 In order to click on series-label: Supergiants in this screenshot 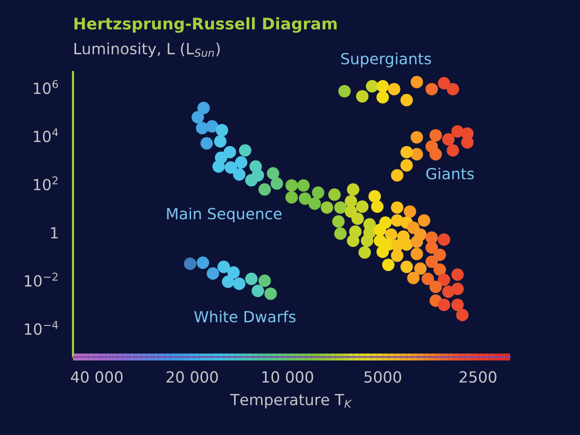, I will do `click(386, 60)`.